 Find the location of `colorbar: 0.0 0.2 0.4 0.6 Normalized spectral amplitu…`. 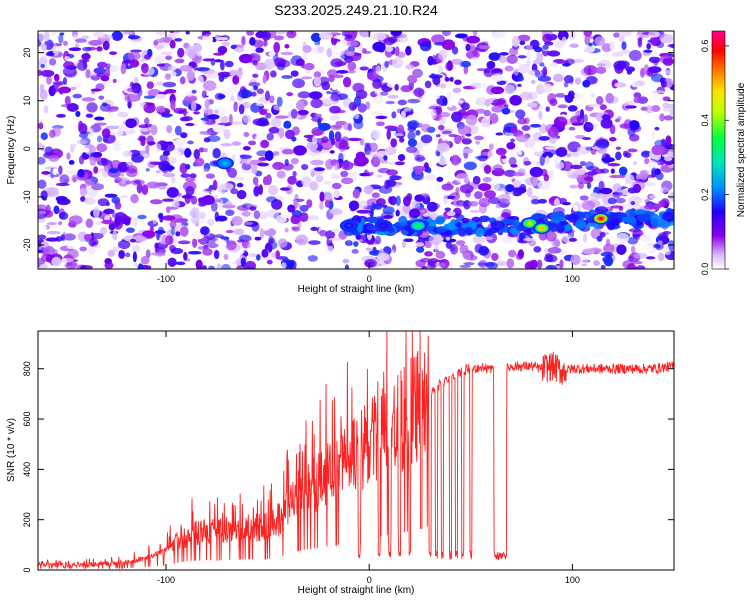

colorbar: 0.0 0.2 0.4 0.6 Normalized spectral amplitu… is located at coordinates (723, 152).